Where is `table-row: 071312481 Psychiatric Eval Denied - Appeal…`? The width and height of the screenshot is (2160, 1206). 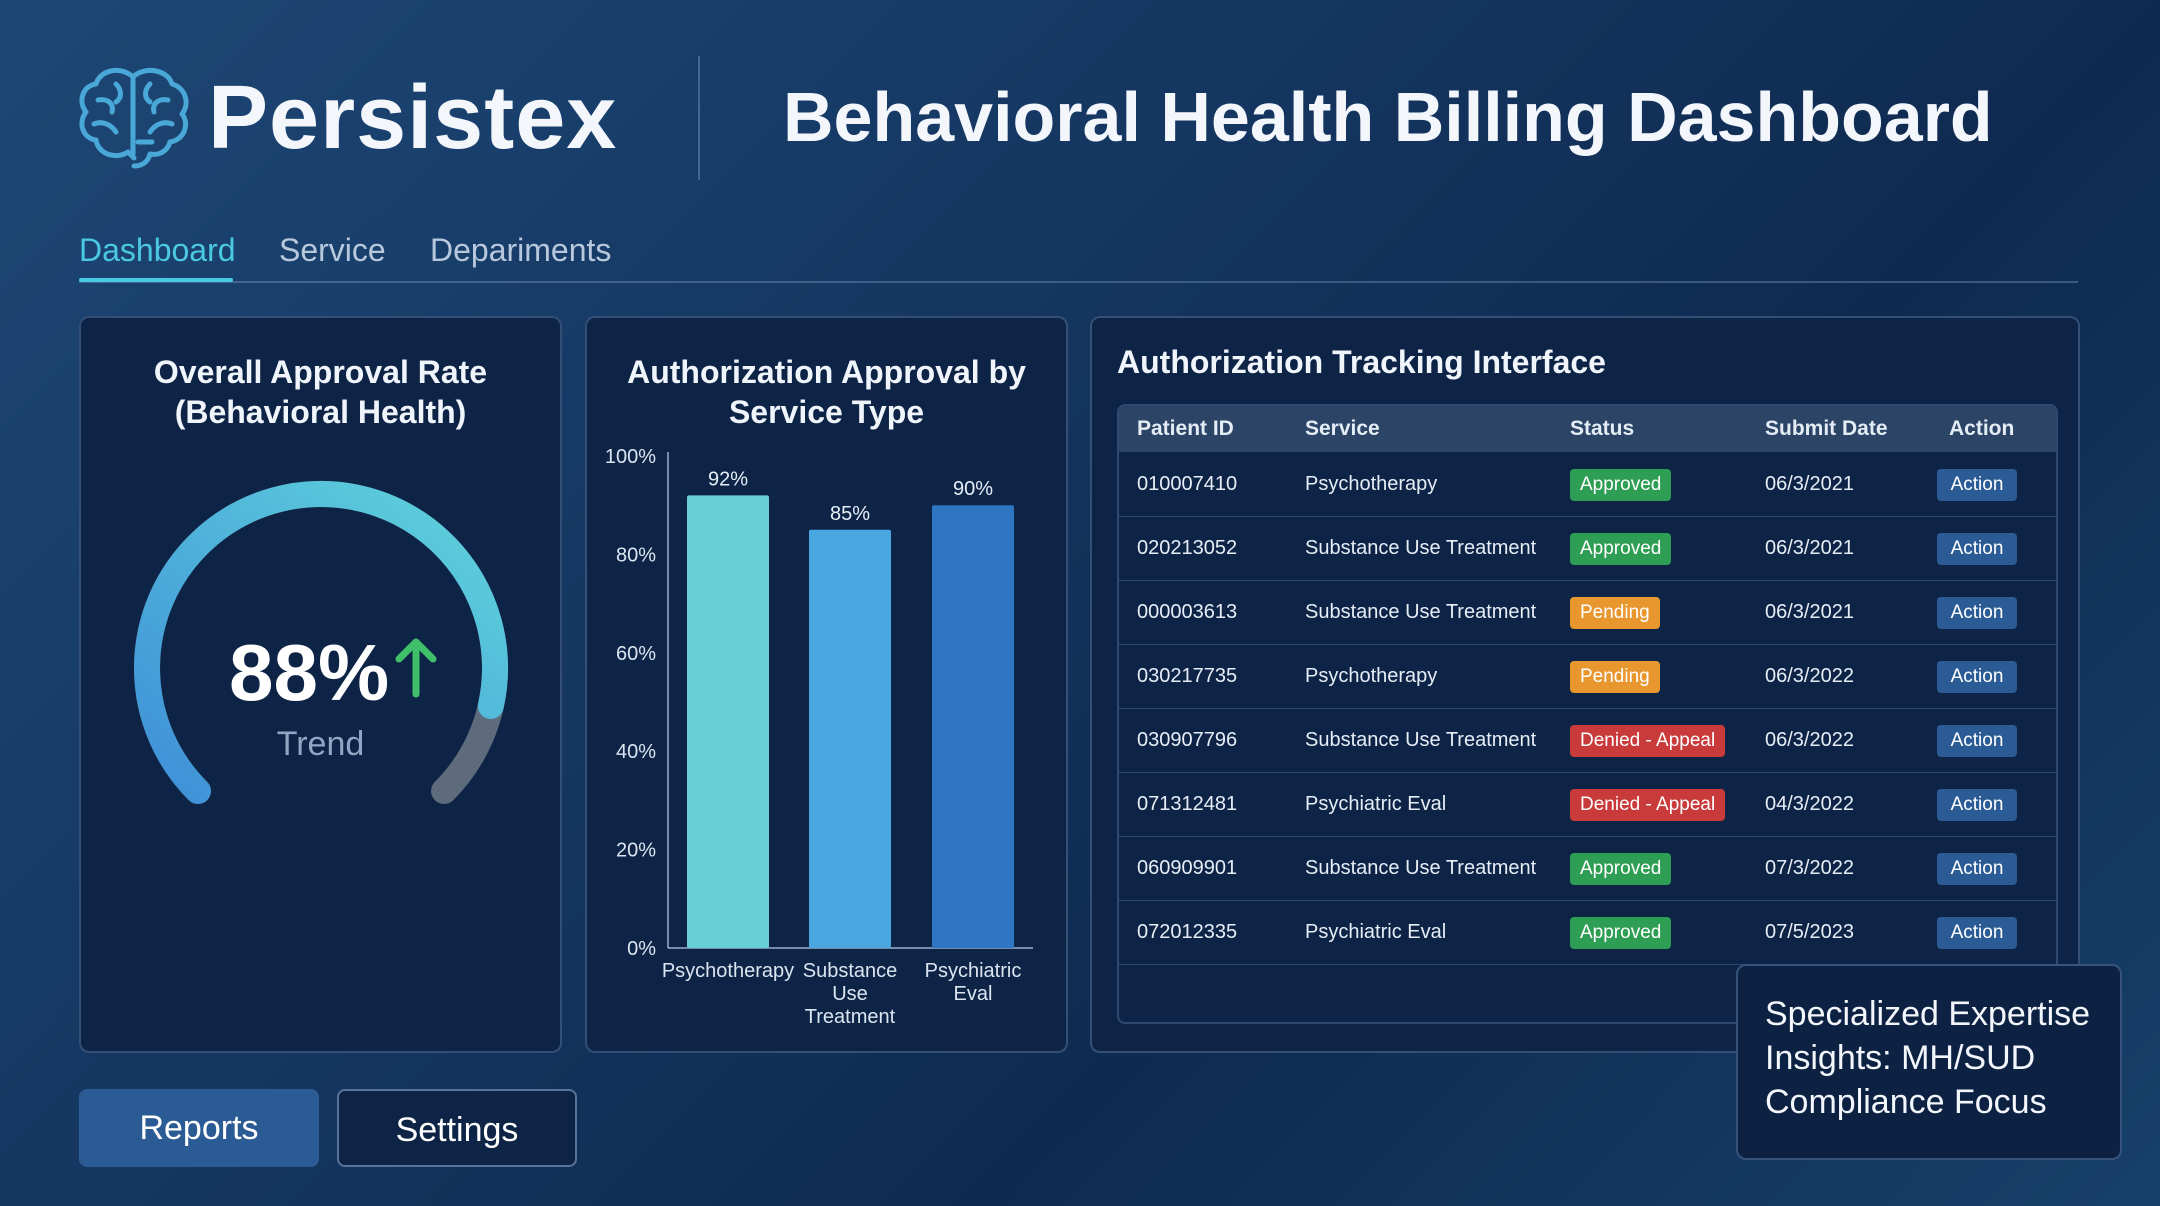
table-row: 071312481 Psychiatric Eval Denied - Appeal… is located at coordinates (1587, 804).